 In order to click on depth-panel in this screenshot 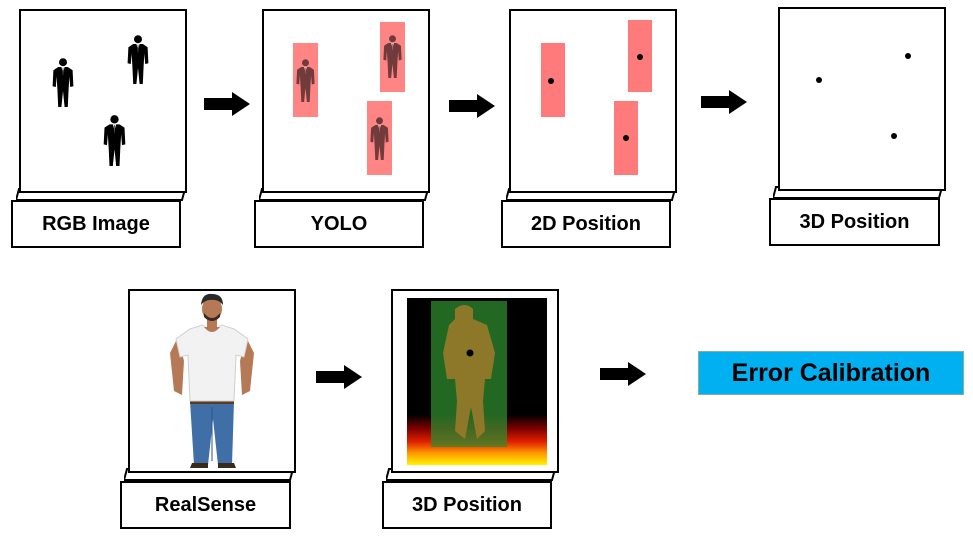, I will do `click(475, 381)`.